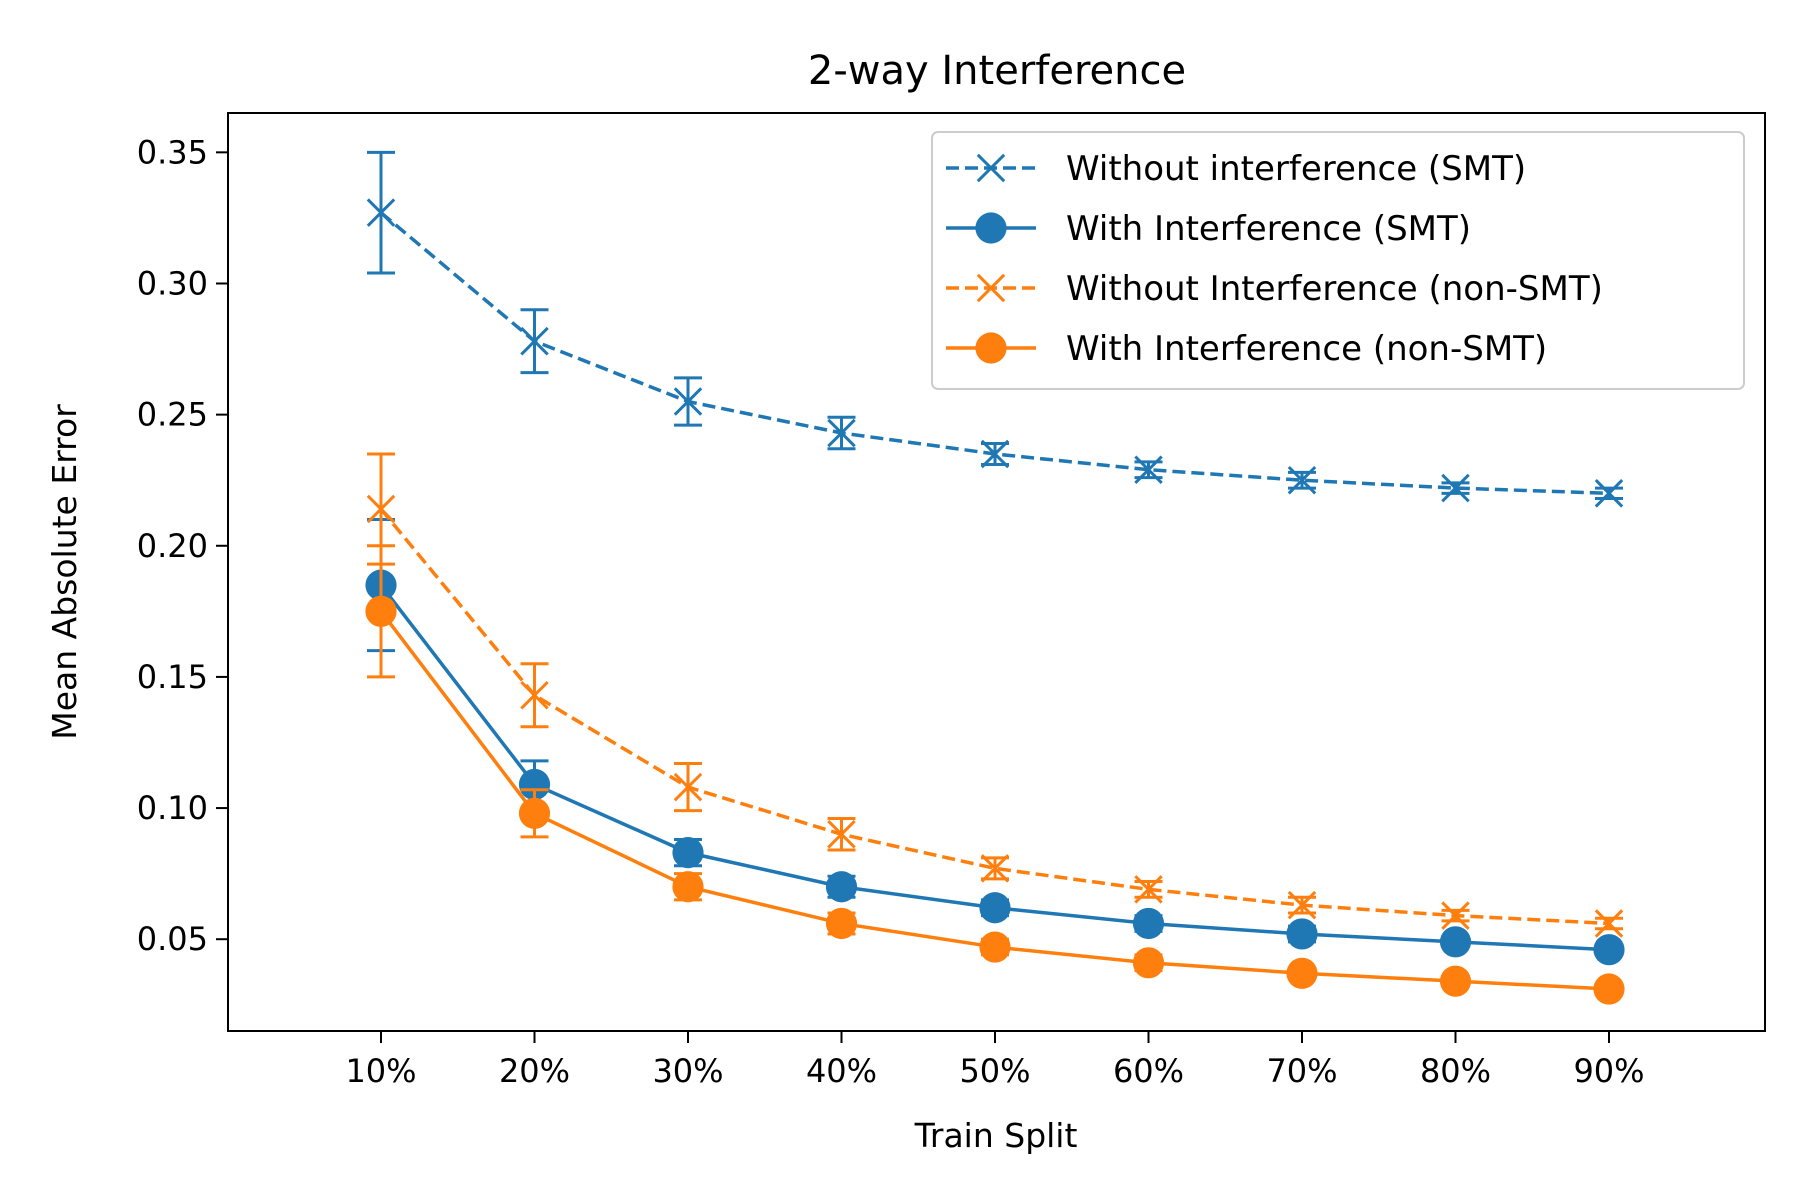 This screenshot has width=1800, height=1200. I want to click on y-axis: 0.05 0.10 0.15 0.20 0.25 0.30 0.35, so click(182, 545).